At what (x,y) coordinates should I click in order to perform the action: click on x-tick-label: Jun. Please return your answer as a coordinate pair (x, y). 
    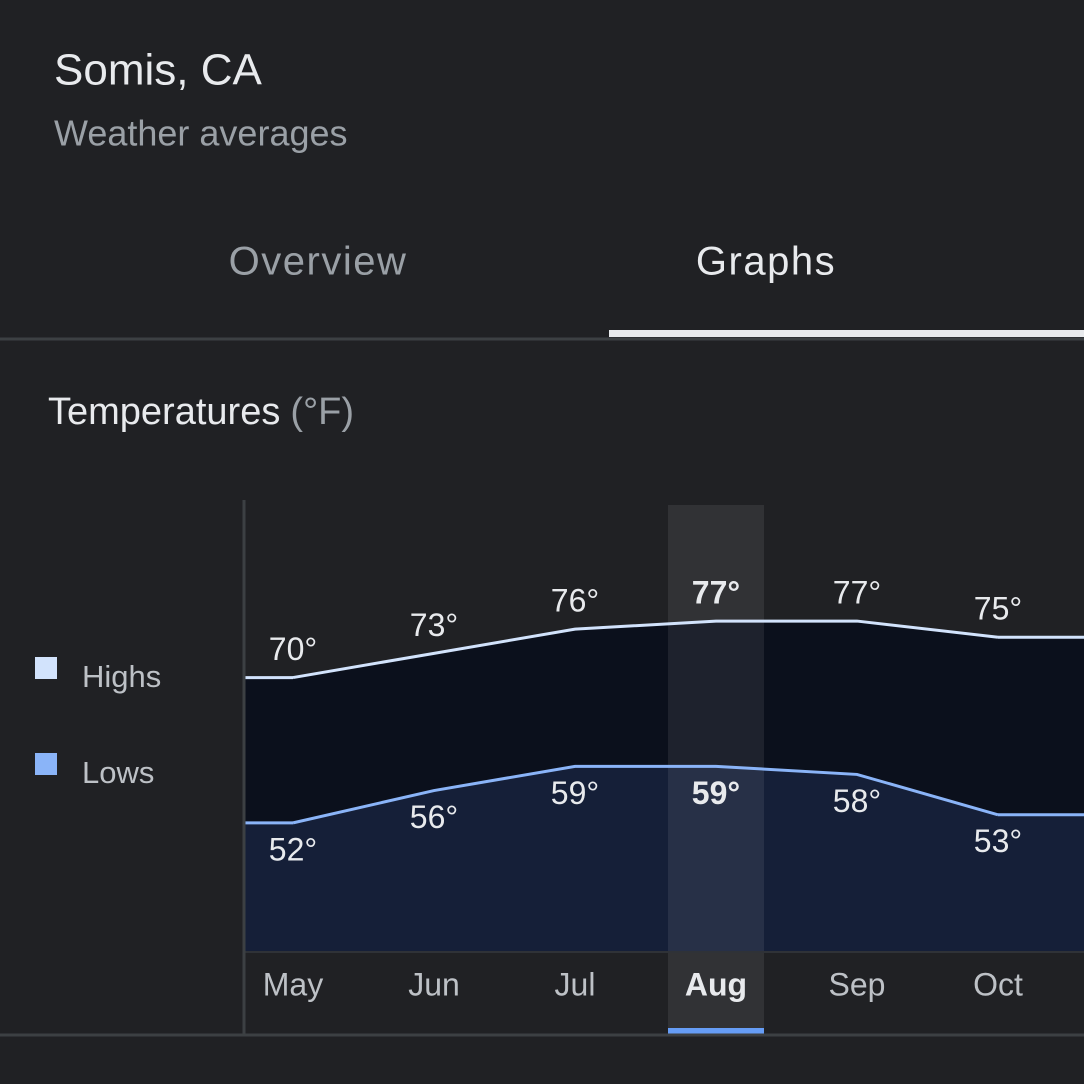
    Looking at the image, I should click on (434, 984).